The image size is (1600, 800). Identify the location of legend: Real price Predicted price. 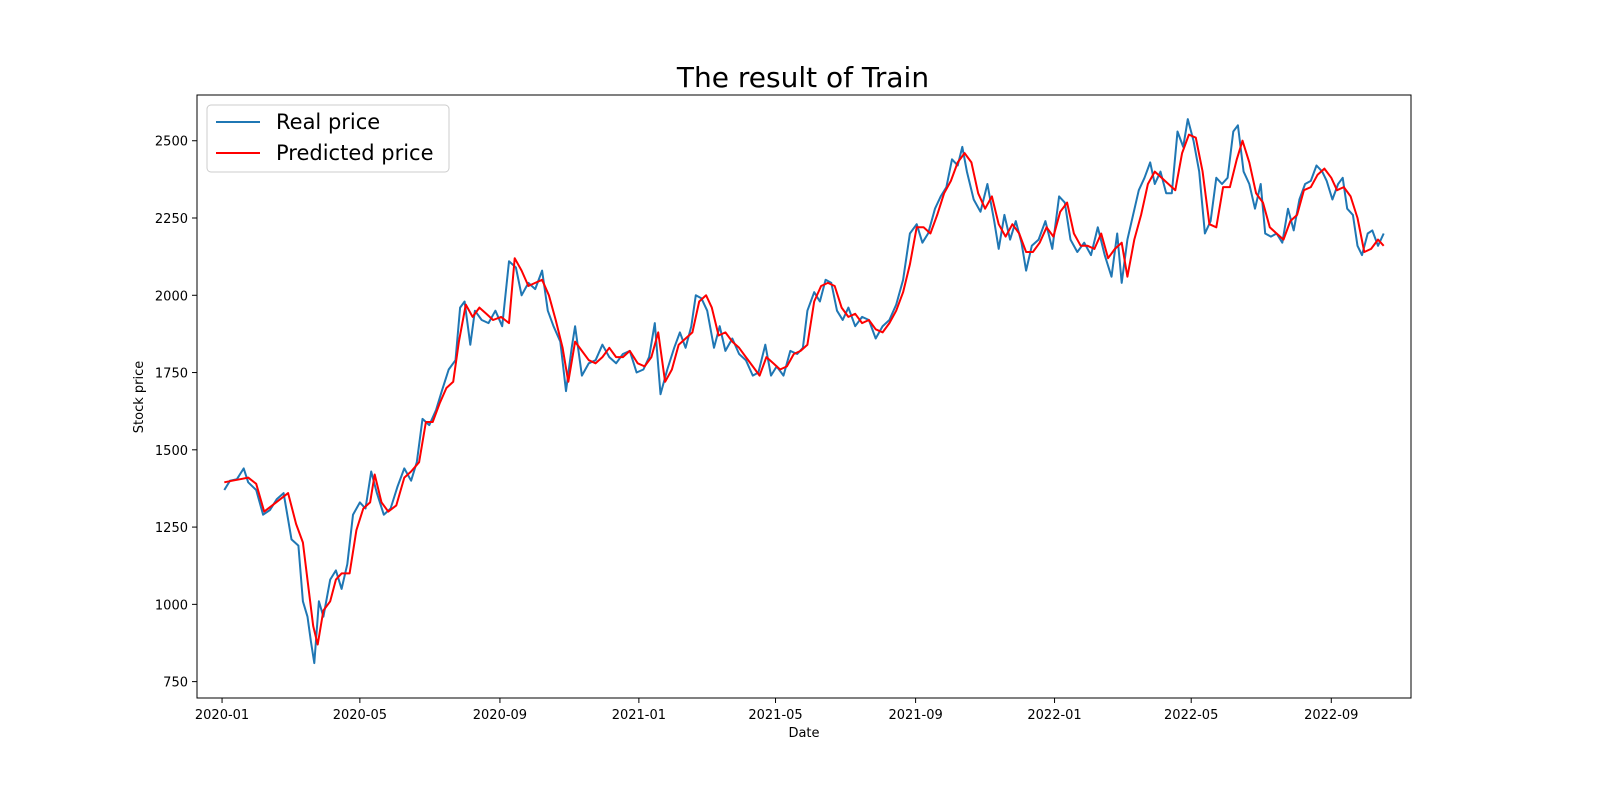
(328, 138).